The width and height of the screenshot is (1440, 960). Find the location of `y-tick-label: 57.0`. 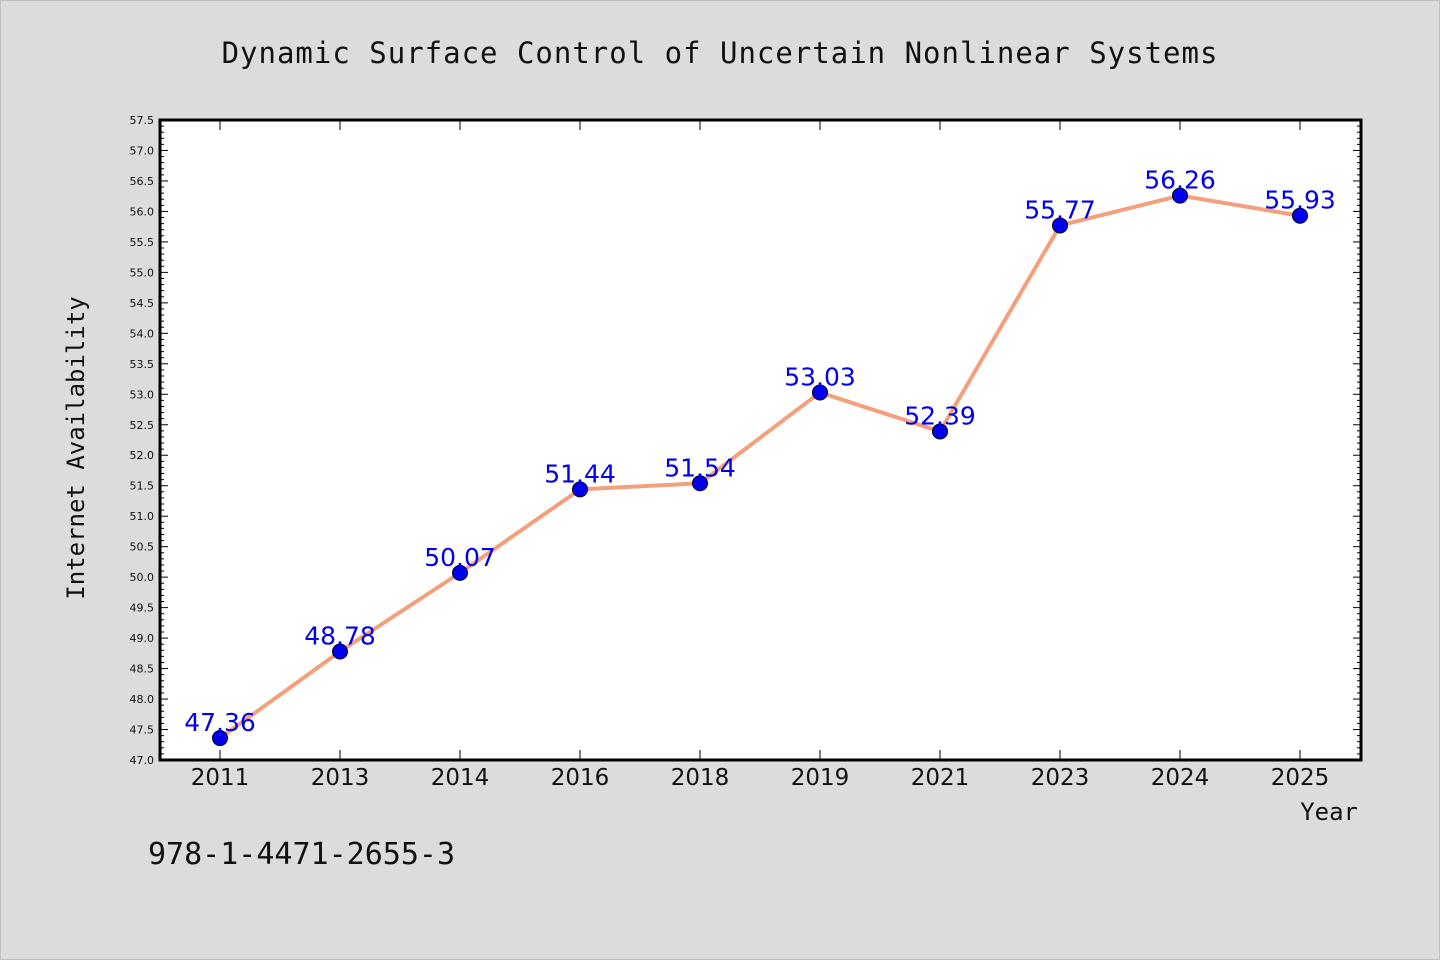

y-tick-label: 57.0 is located at coordinates (142, 150).